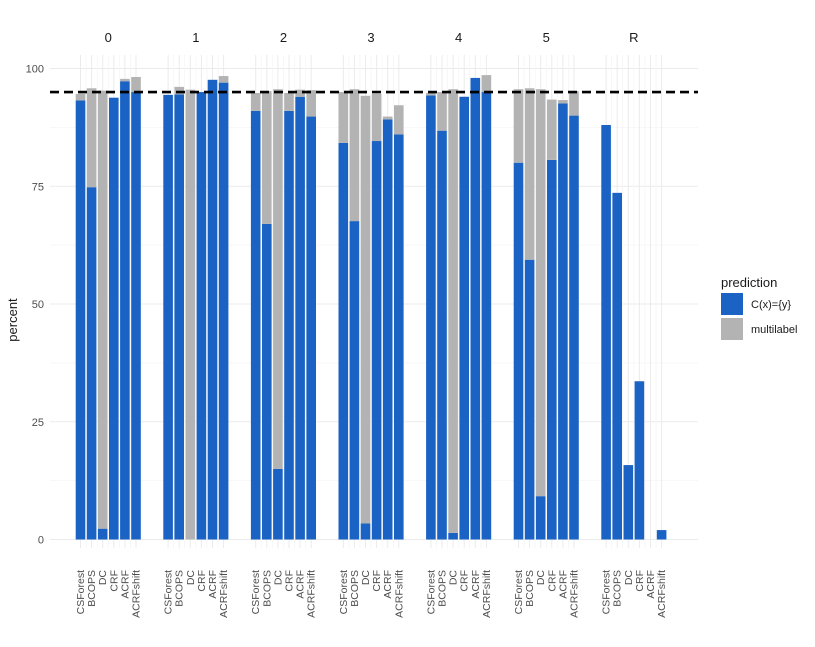 Image resolution: width=815 pixels, height=647 pixels. I want to click on legend: prediction C(x)={y} multilabel, so click(759, 307).